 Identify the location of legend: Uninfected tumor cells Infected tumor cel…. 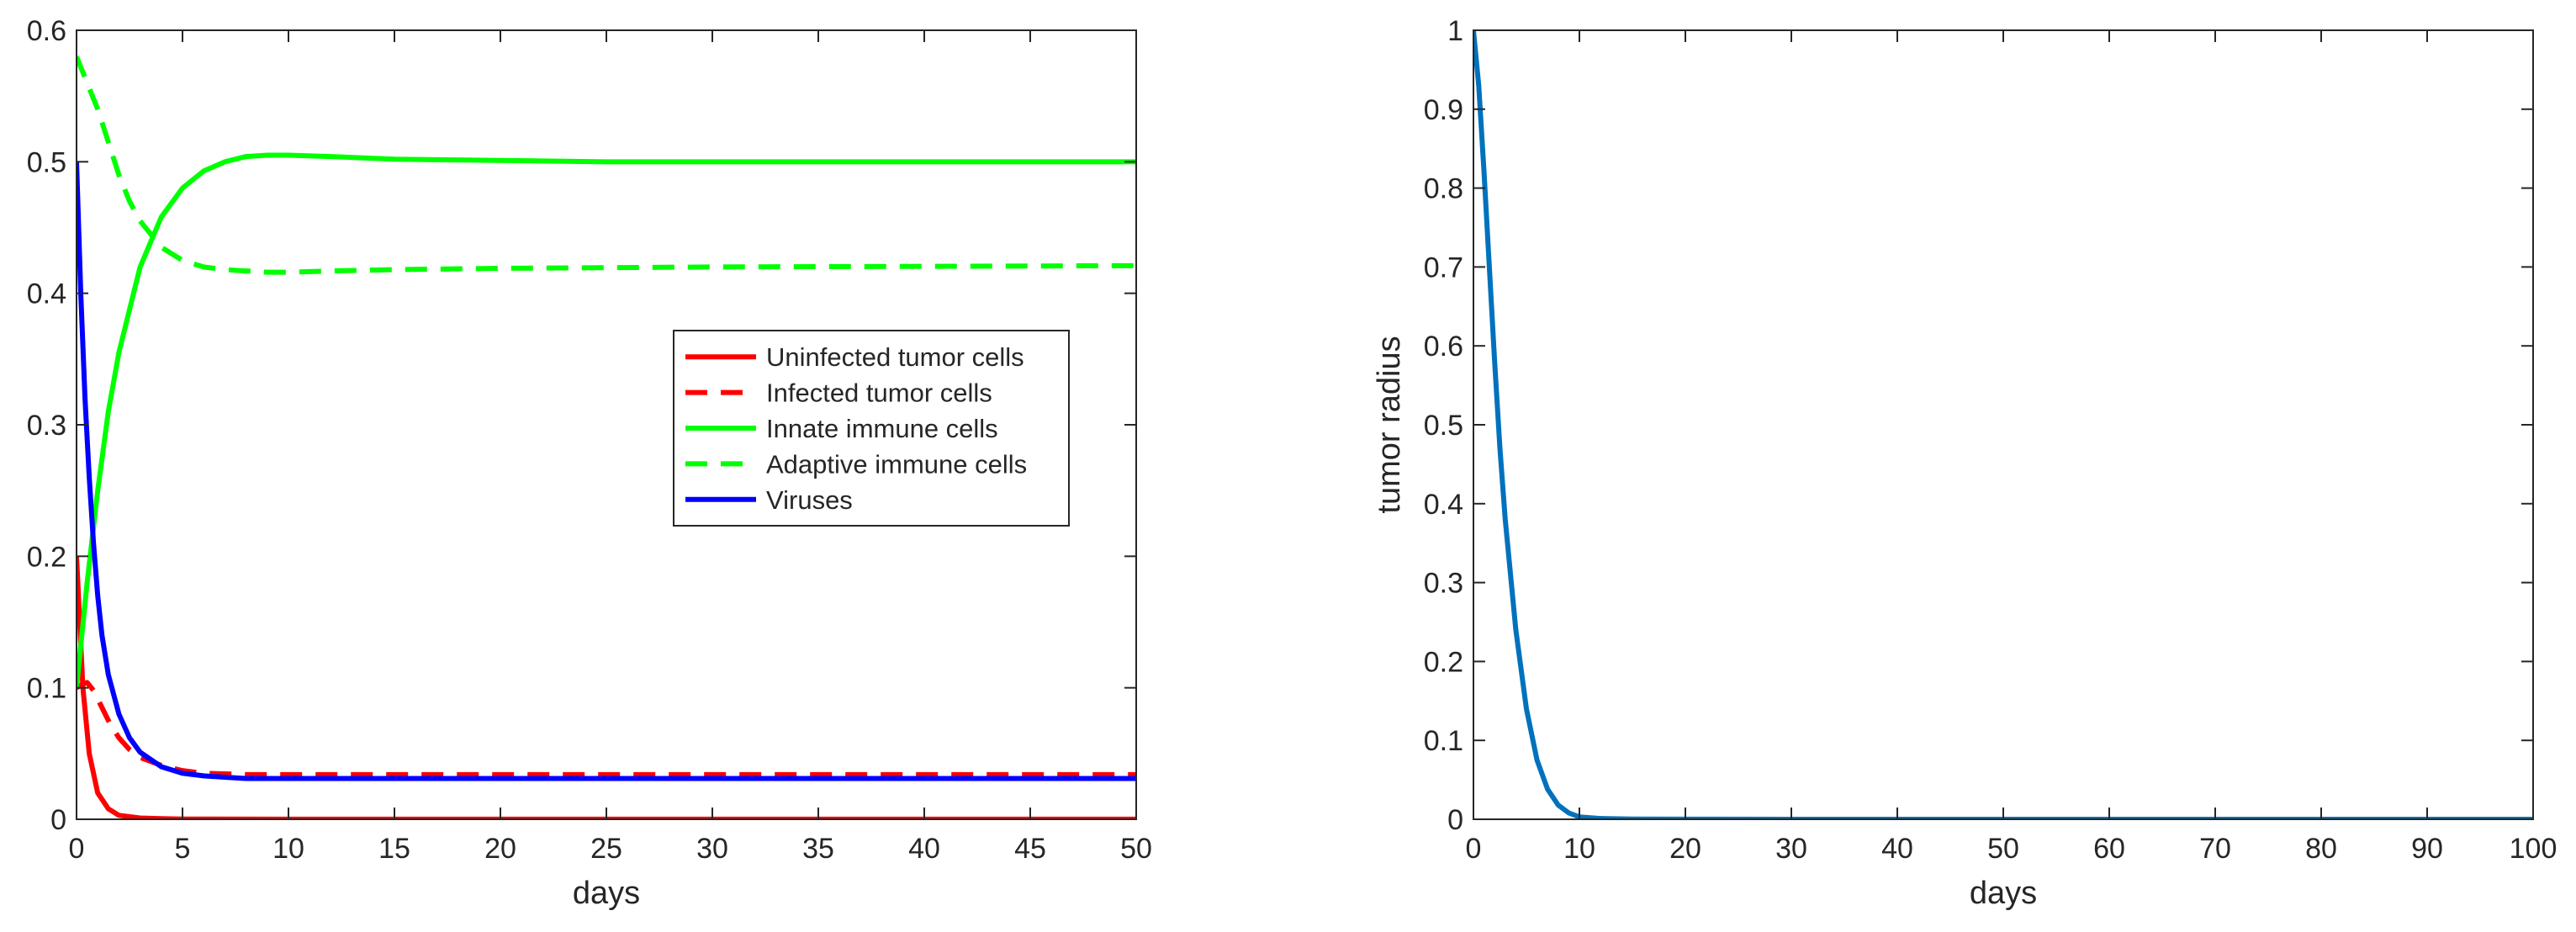
(871, 428).